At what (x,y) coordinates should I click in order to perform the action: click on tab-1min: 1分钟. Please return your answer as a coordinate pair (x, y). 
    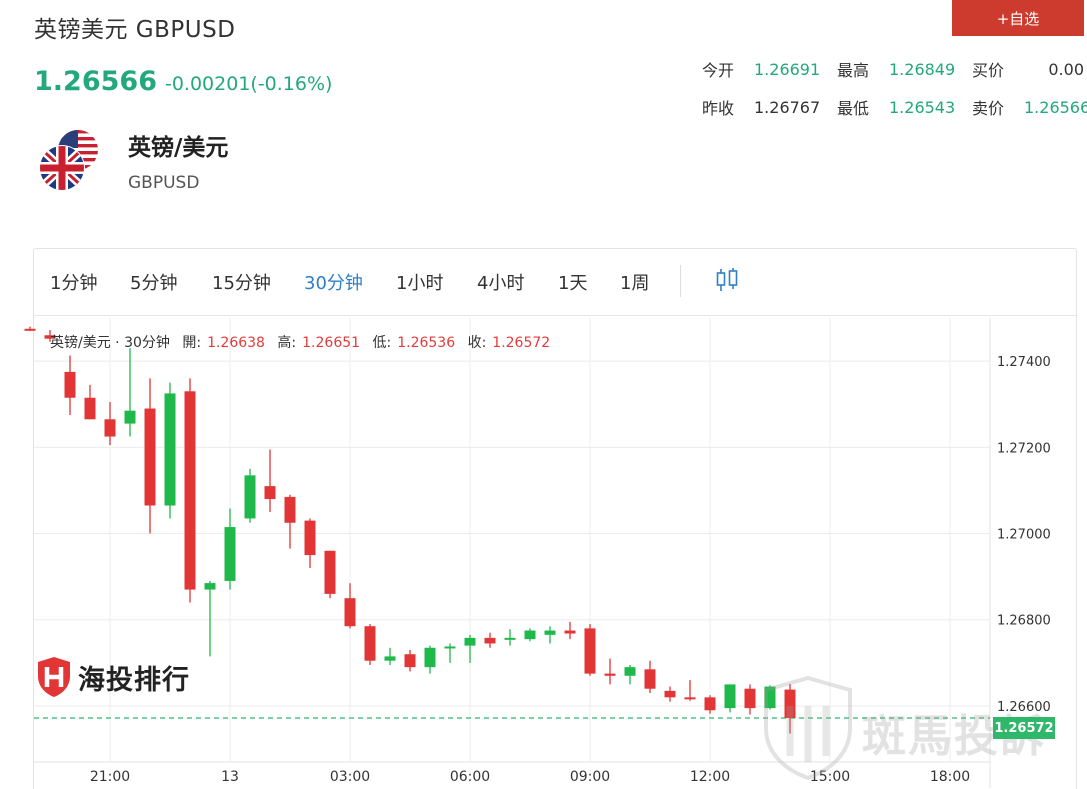
    Looking at the image, I should click on (74, 283).